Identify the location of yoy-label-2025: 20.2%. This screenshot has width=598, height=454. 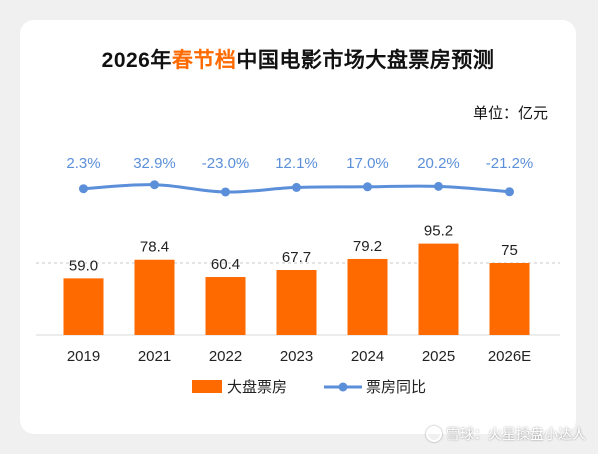
(438, 163).